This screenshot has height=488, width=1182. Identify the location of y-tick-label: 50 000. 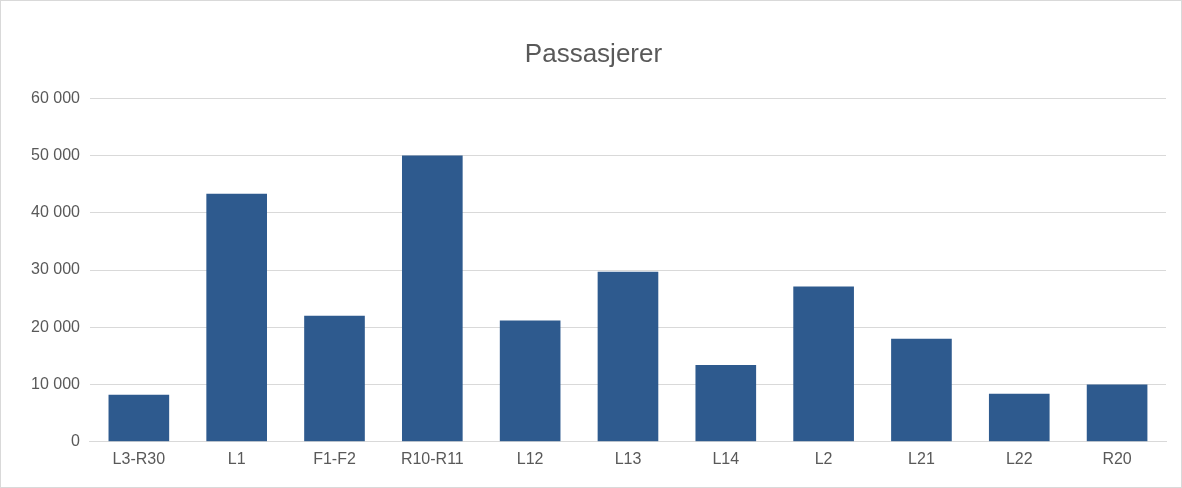
(56, 154).